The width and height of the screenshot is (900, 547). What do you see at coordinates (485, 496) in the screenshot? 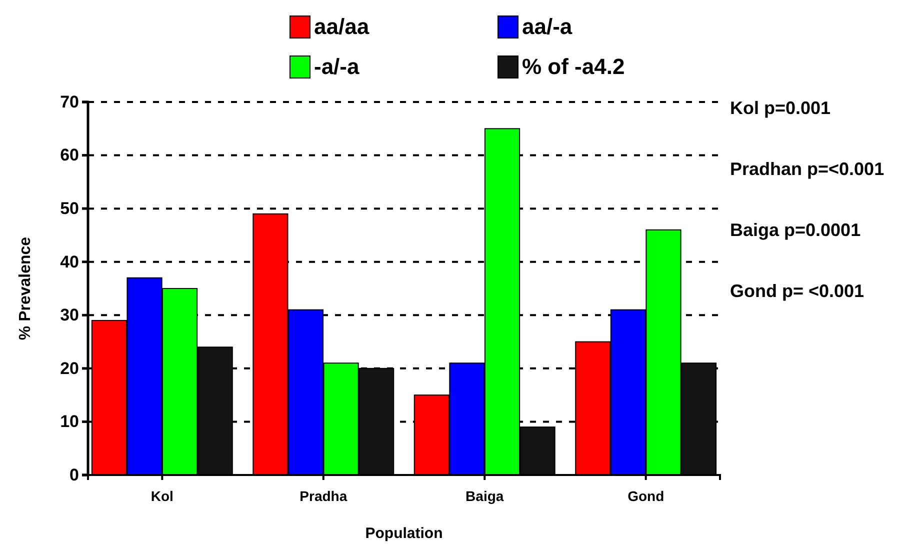
I see `x-tick-label: Baiga` at bounding box center [485, 496].